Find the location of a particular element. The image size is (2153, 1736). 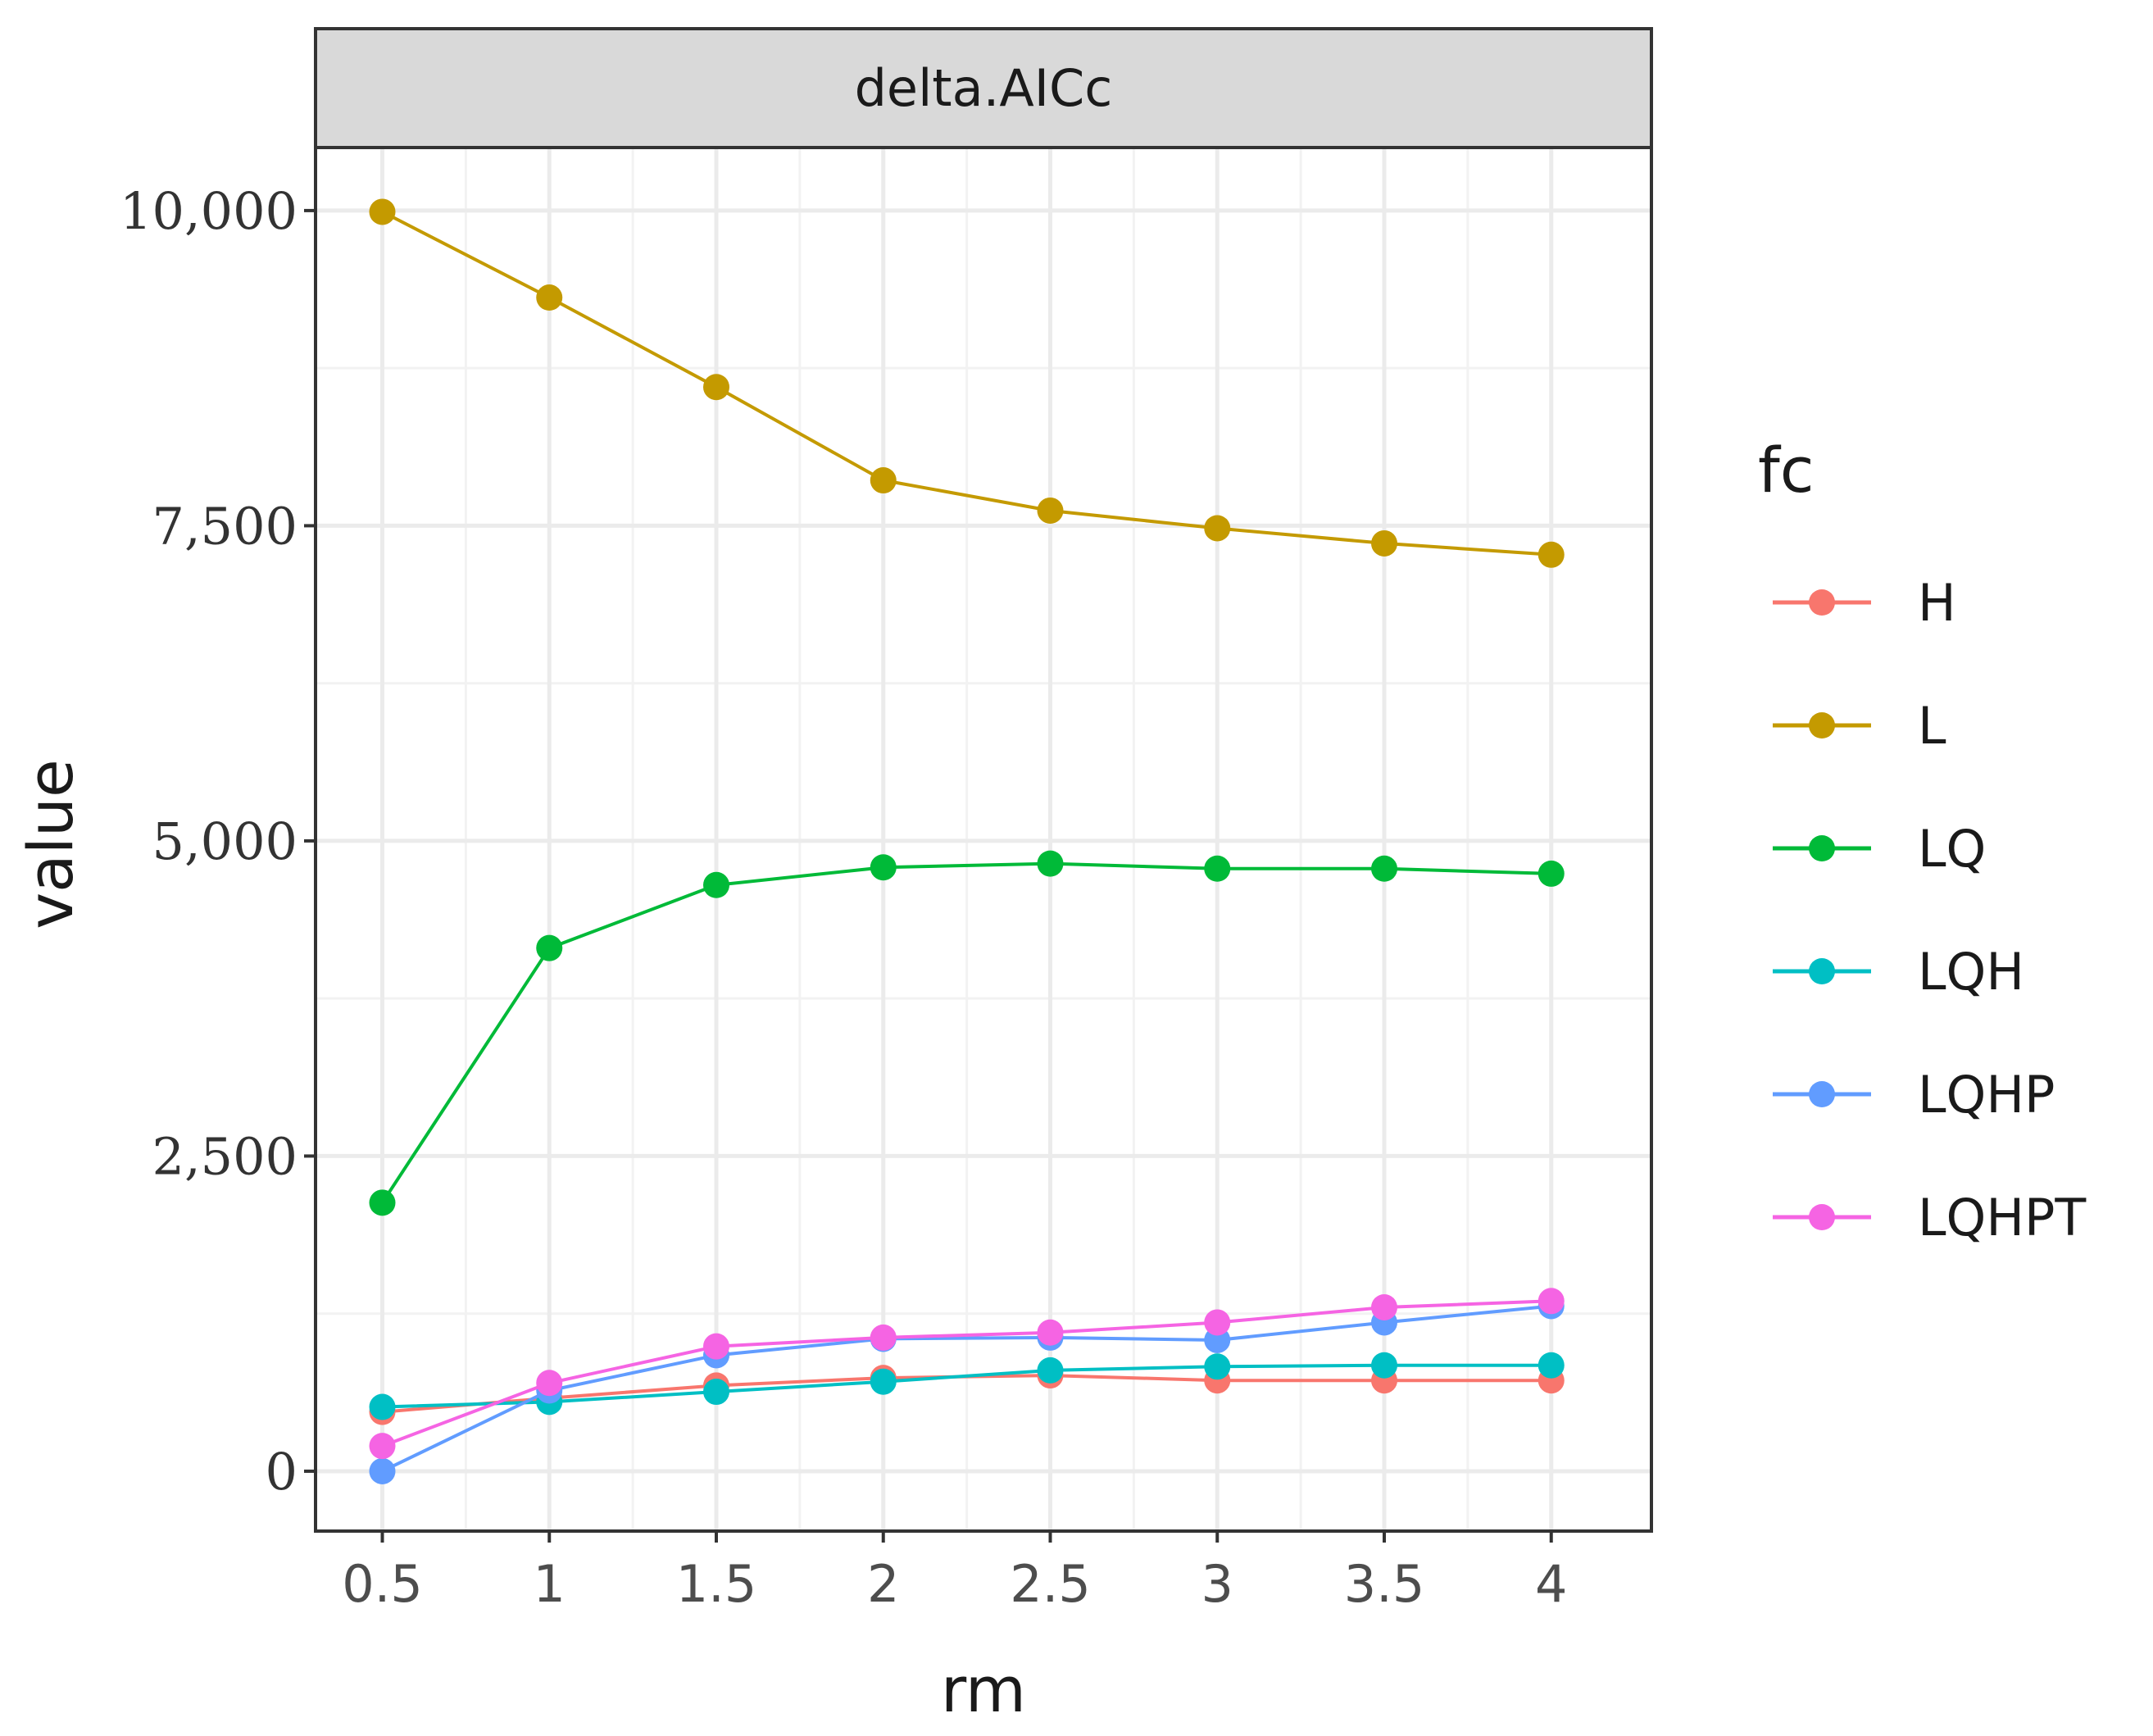

series-line-lqh is located at coordinates (966, 1386).